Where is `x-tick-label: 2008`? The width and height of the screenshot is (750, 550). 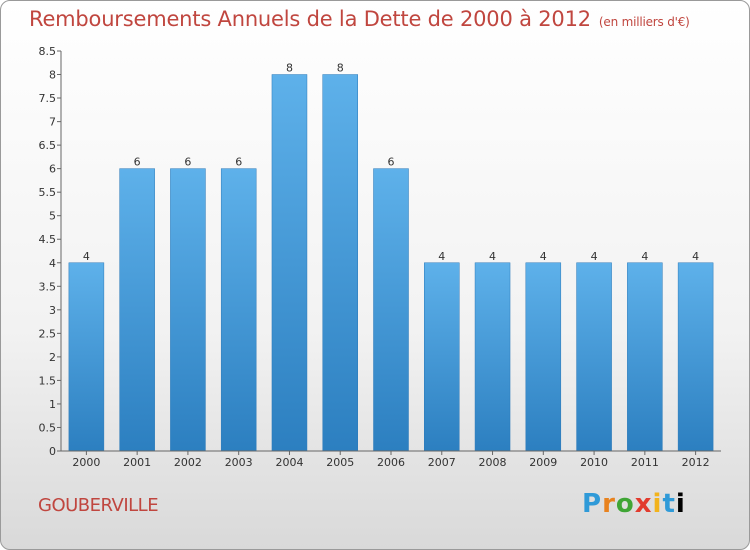
x-tick-label: 2008 is located at coordinates (493, 462).